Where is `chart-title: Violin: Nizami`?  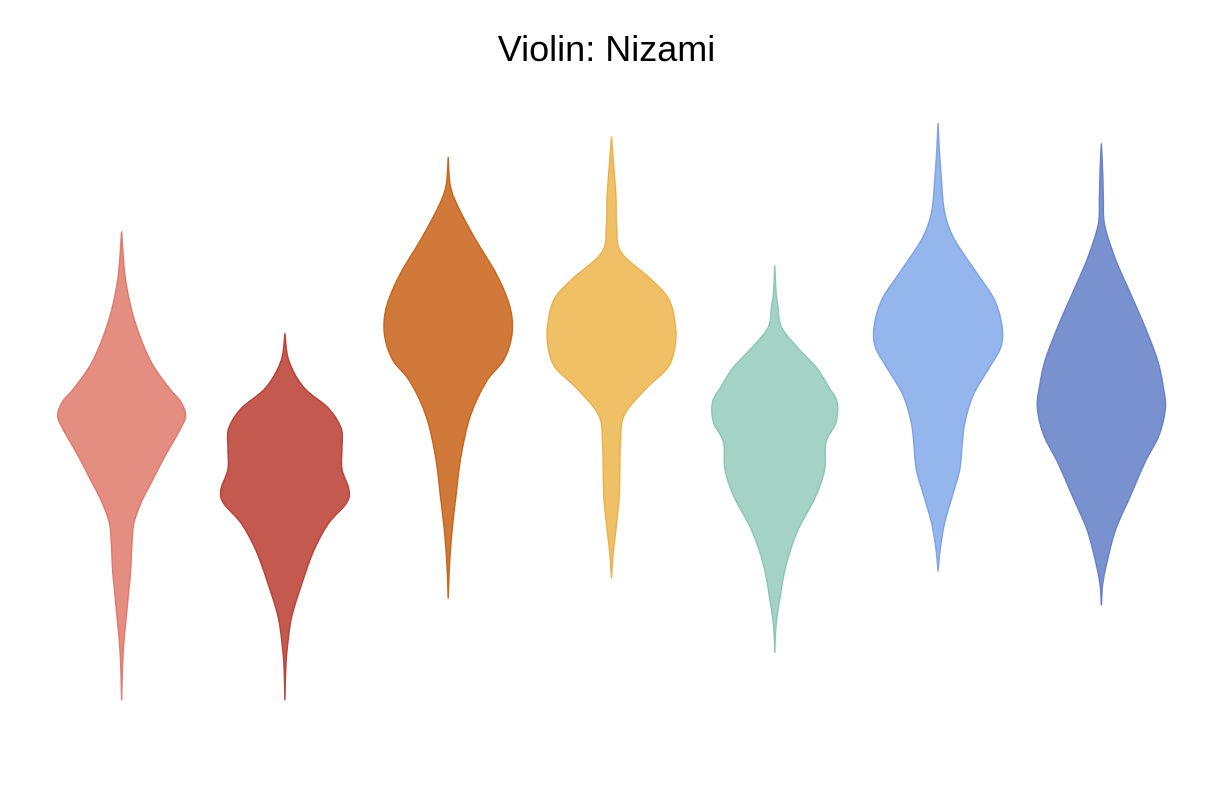 chart-title: Violin: Nizami is located at coordinates (606, 48).